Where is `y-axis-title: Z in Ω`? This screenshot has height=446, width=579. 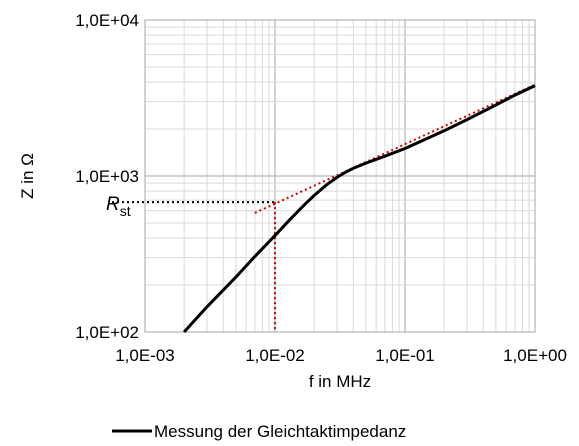 y-axis-title: Z in Ω is located at coordinates (27, 176).